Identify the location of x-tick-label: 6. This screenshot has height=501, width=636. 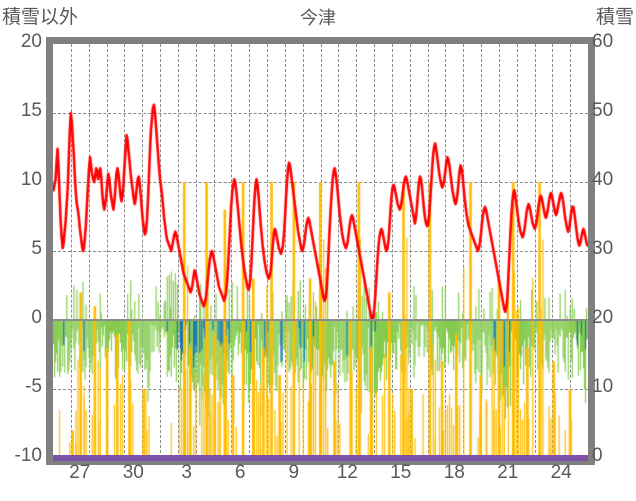
(240, 472).